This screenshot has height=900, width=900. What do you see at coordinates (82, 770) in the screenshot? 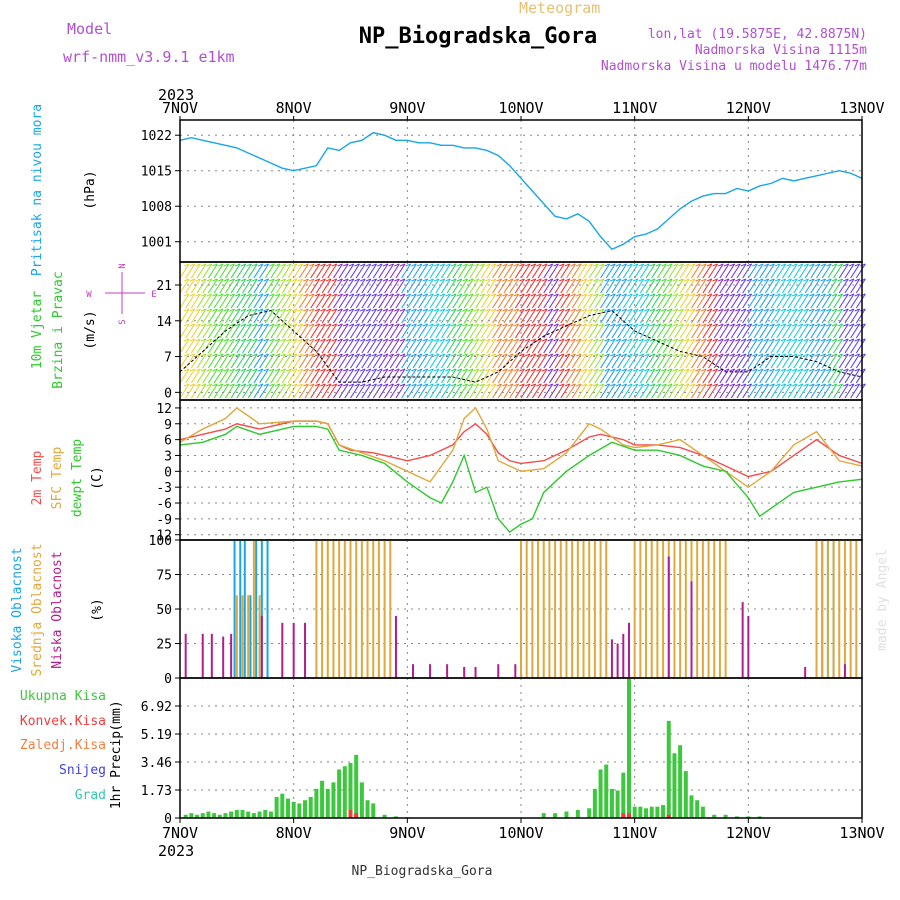
I see `precip-legend-snow: Snijeg` at bounding box center [82, 770].